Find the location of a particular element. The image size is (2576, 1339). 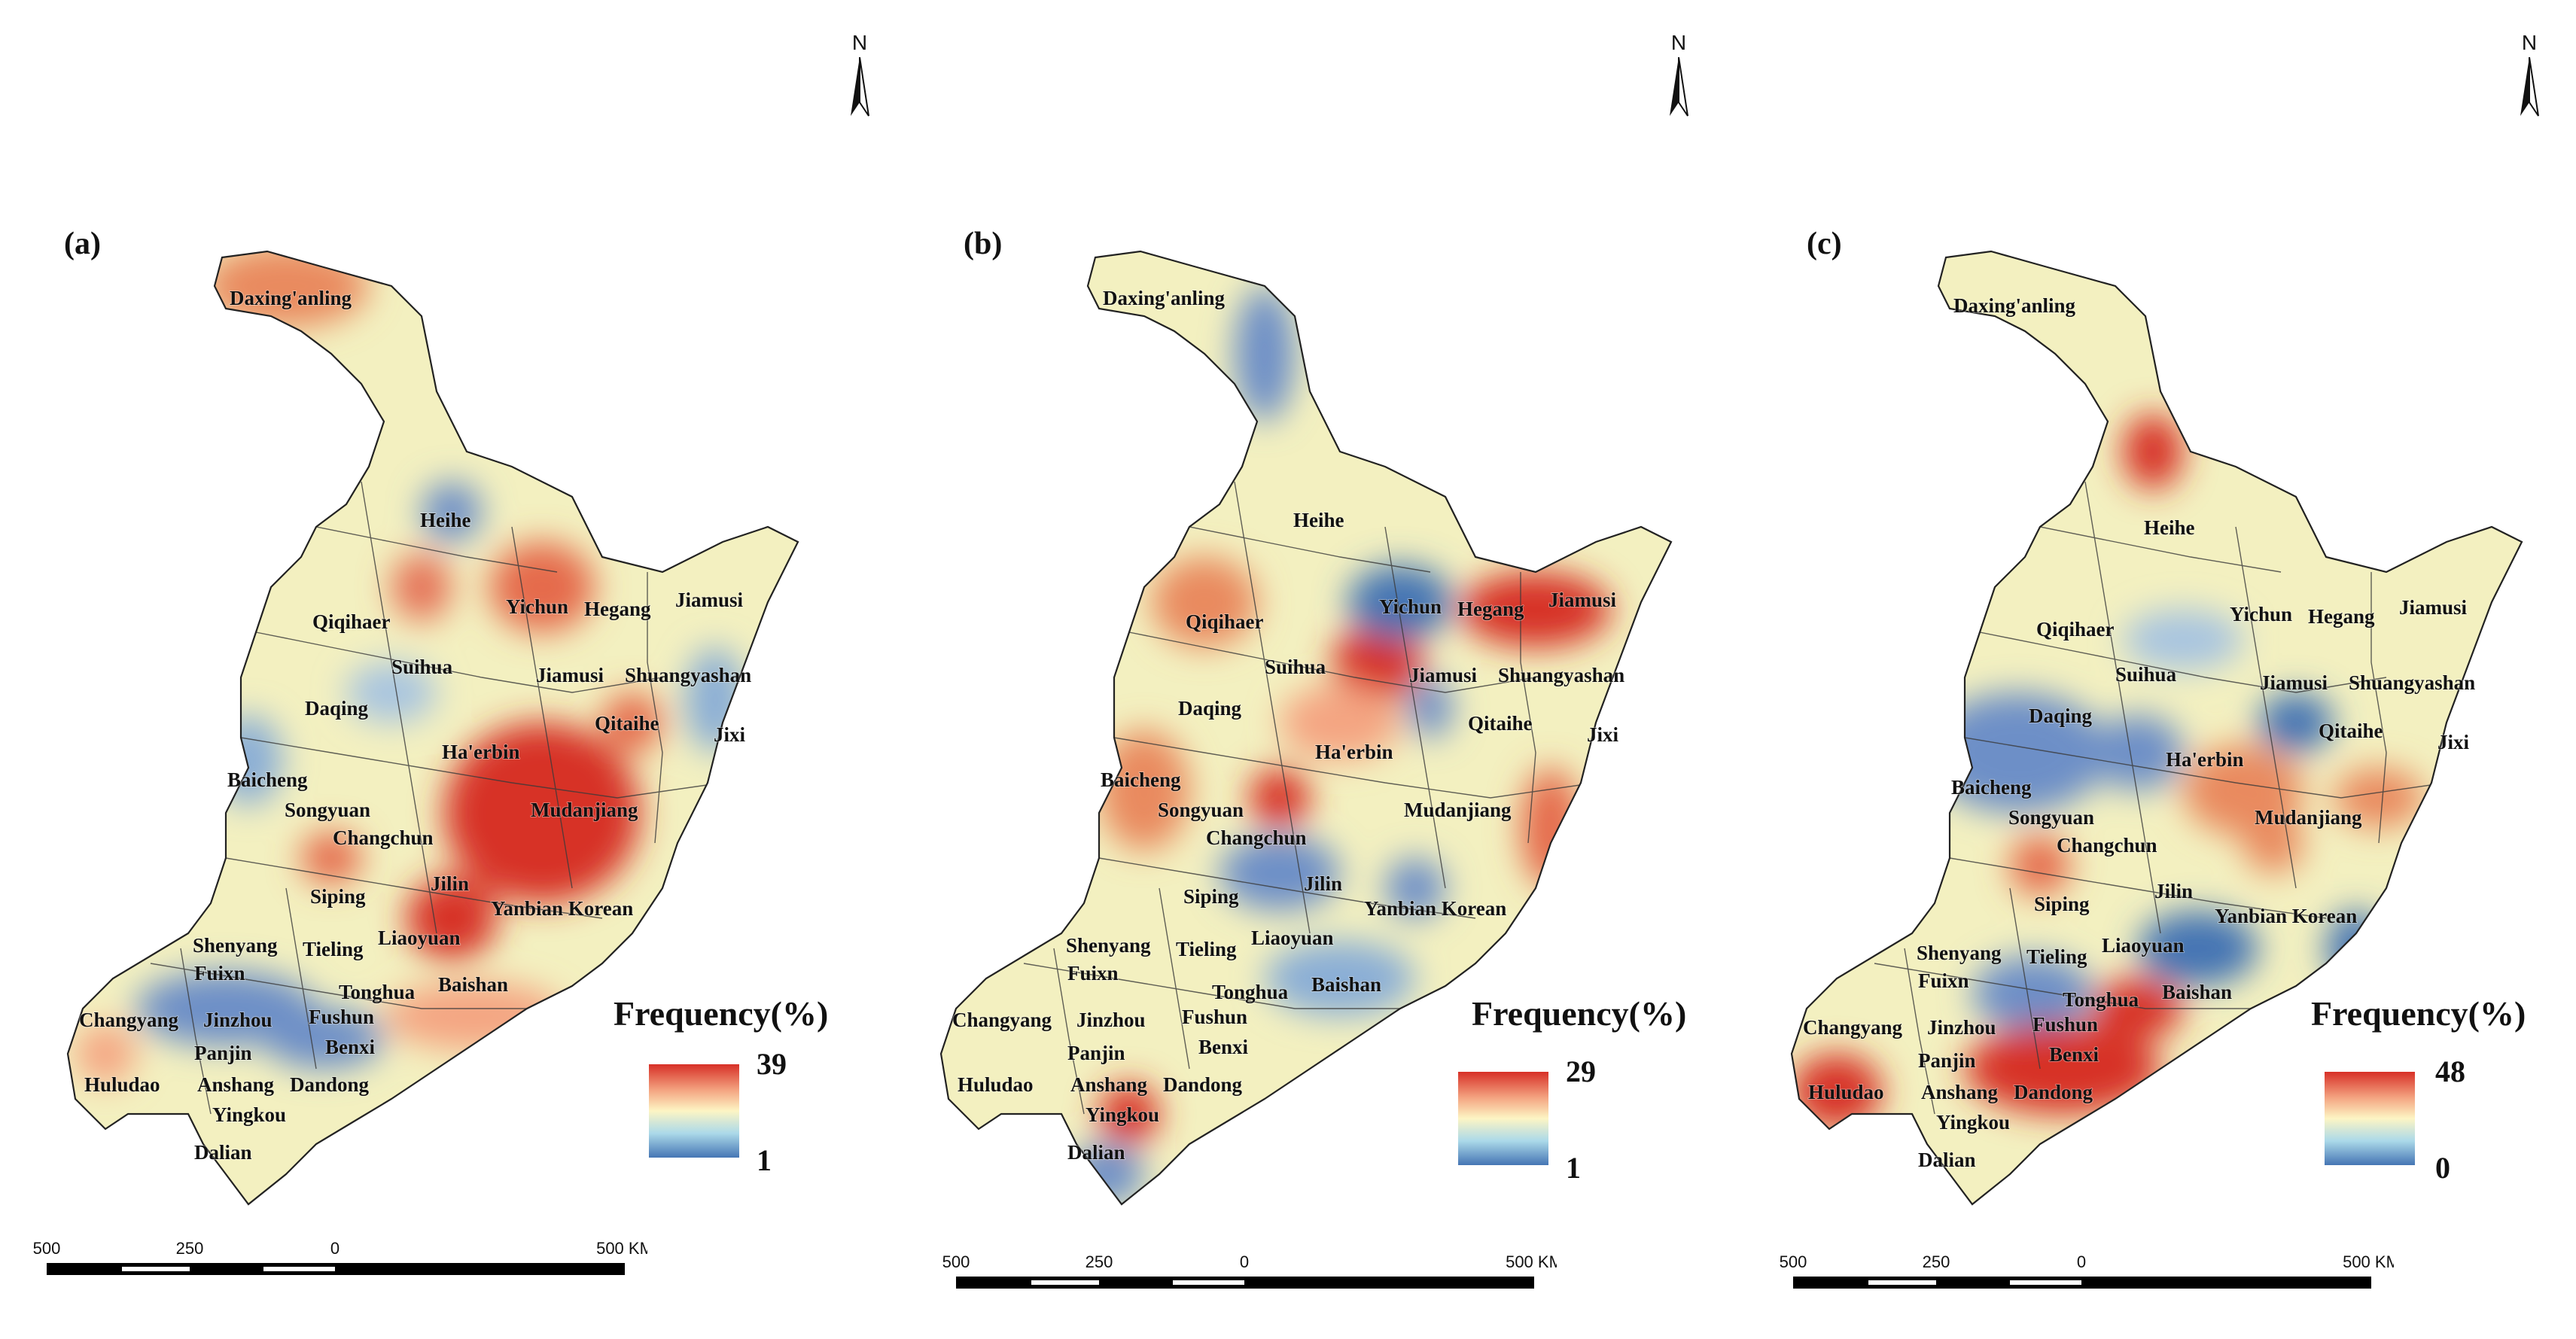

city-label: Shuangyashan is located at coordinates (2412, 682).